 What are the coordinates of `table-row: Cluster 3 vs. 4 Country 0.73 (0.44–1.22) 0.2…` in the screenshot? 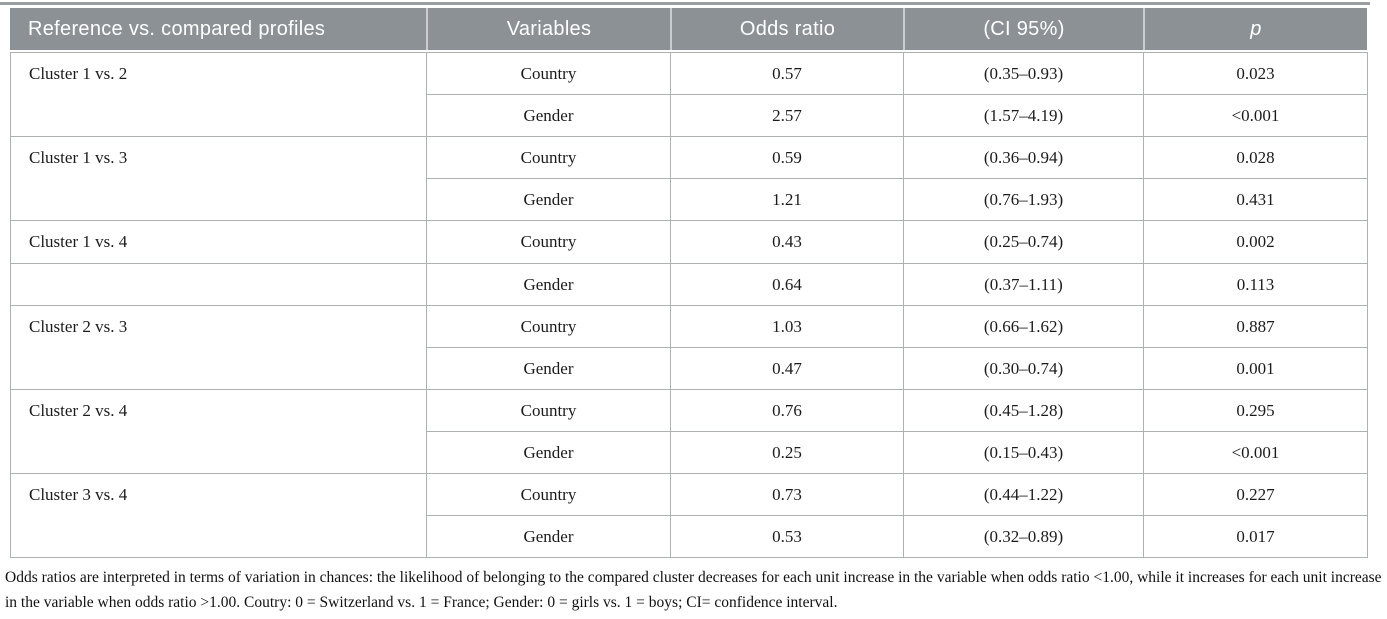 It's located at (689, 515).